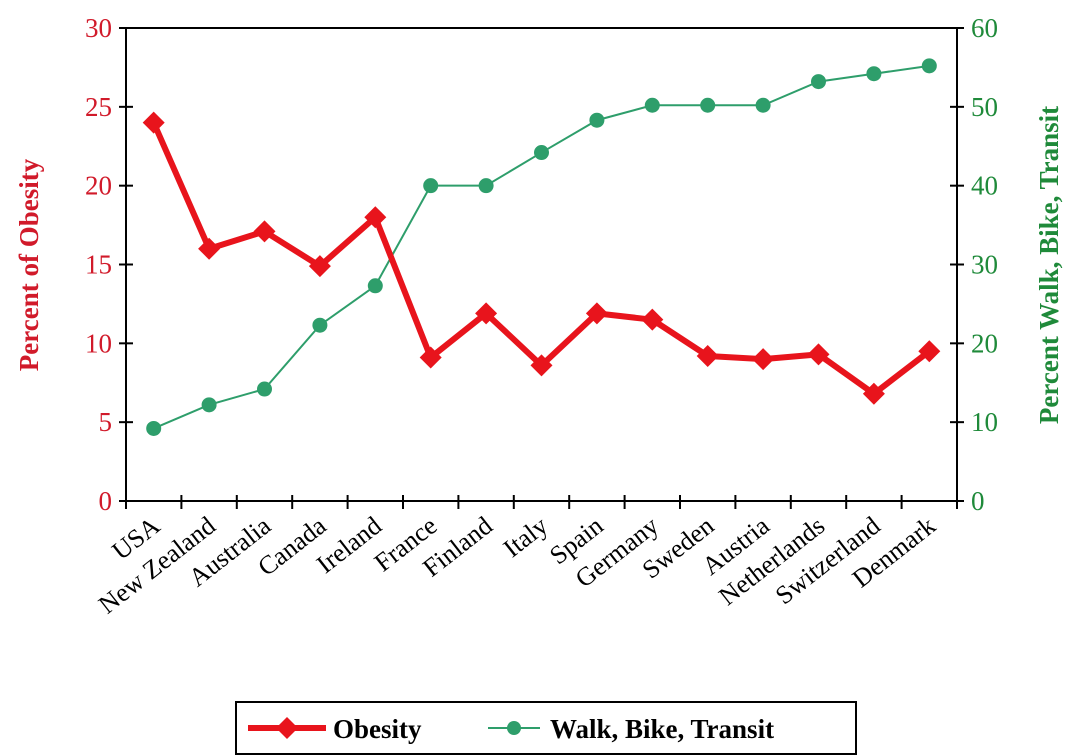  I want to click on y-tick-label-right: 0, so click(978, 501).